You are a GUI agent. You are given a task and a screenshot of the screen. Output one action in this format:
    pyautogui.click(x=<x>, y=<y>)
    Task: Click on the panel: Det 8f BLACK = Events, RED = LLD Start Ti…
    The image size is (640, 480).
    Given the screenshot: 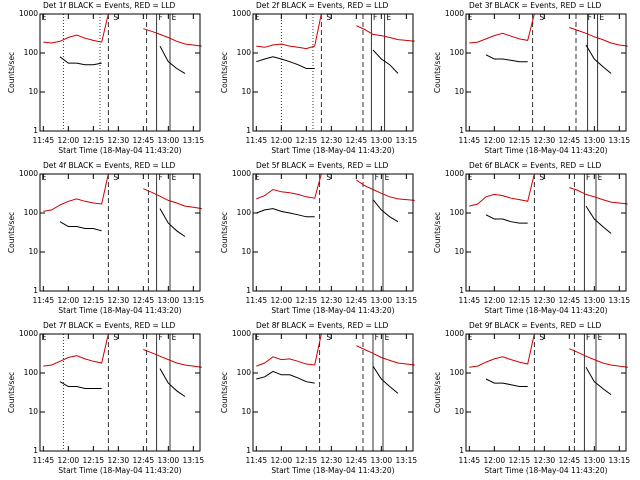 What is the action you would take?
    pyautogui.click(x=318, y=398)
    